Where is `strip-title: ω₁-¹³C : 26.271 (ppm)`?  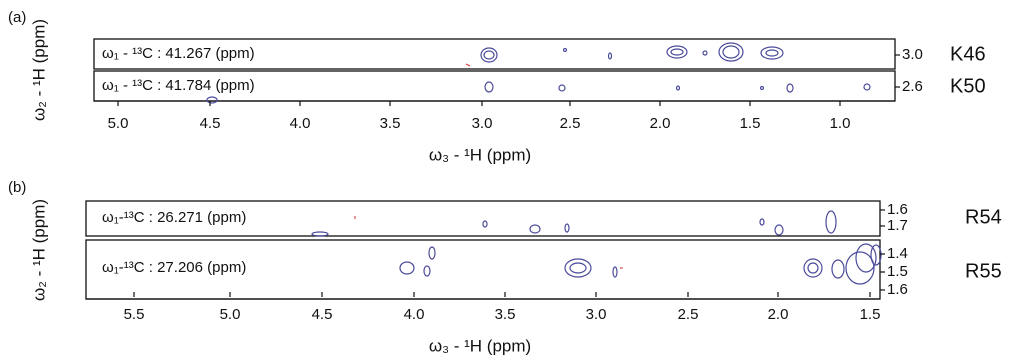
strip-title: ω₁-¹³C : 26.271 (ppm) is located at coordinates (174, 217).